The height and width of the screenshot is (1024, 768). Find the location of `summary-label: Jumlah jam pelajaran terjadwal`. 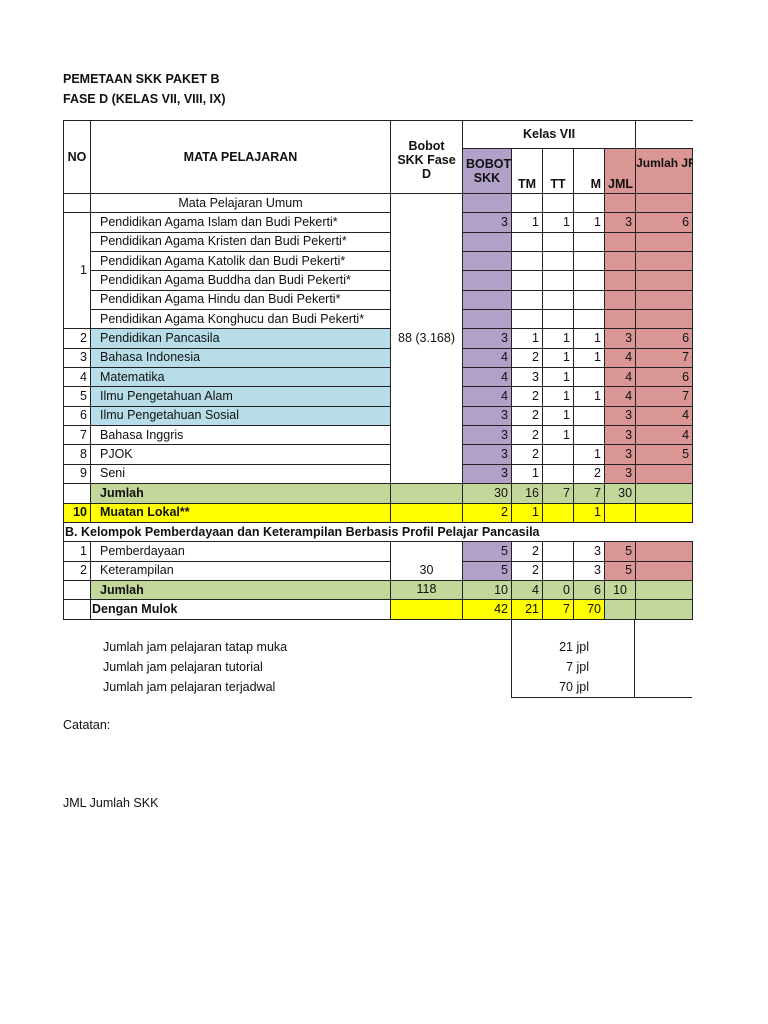

summary-label: Jumlah jam pelajaran terjadwal is located at coordinates (189, 687).